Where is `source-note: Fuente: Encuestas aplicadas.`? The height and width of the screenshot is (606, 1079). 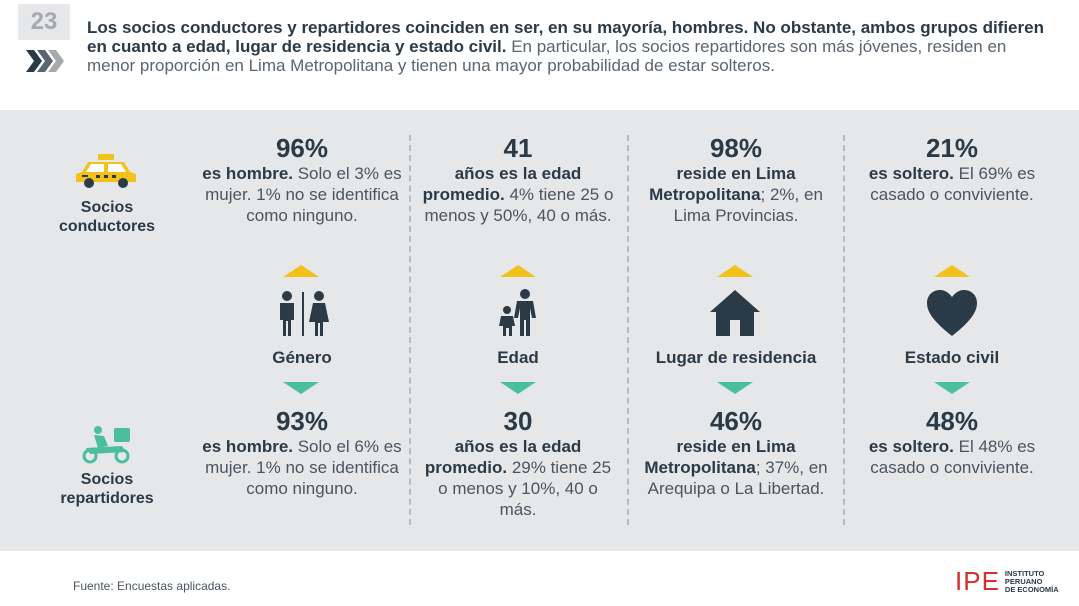
source-note: Fuente: Encuestas aplicadas. is located at coordinates (152, 586).